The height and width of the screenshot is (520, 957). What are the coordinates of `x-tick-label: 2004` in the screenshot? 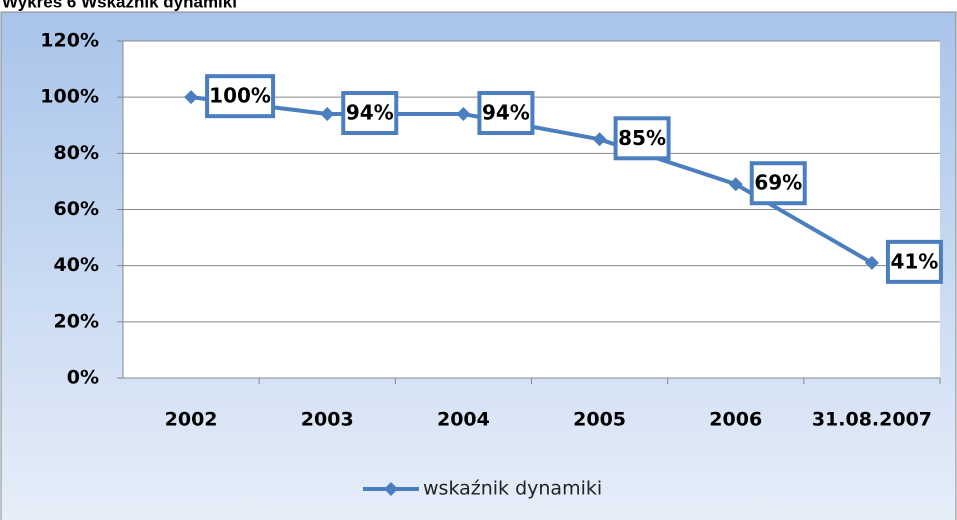 It's located at (463, 420).